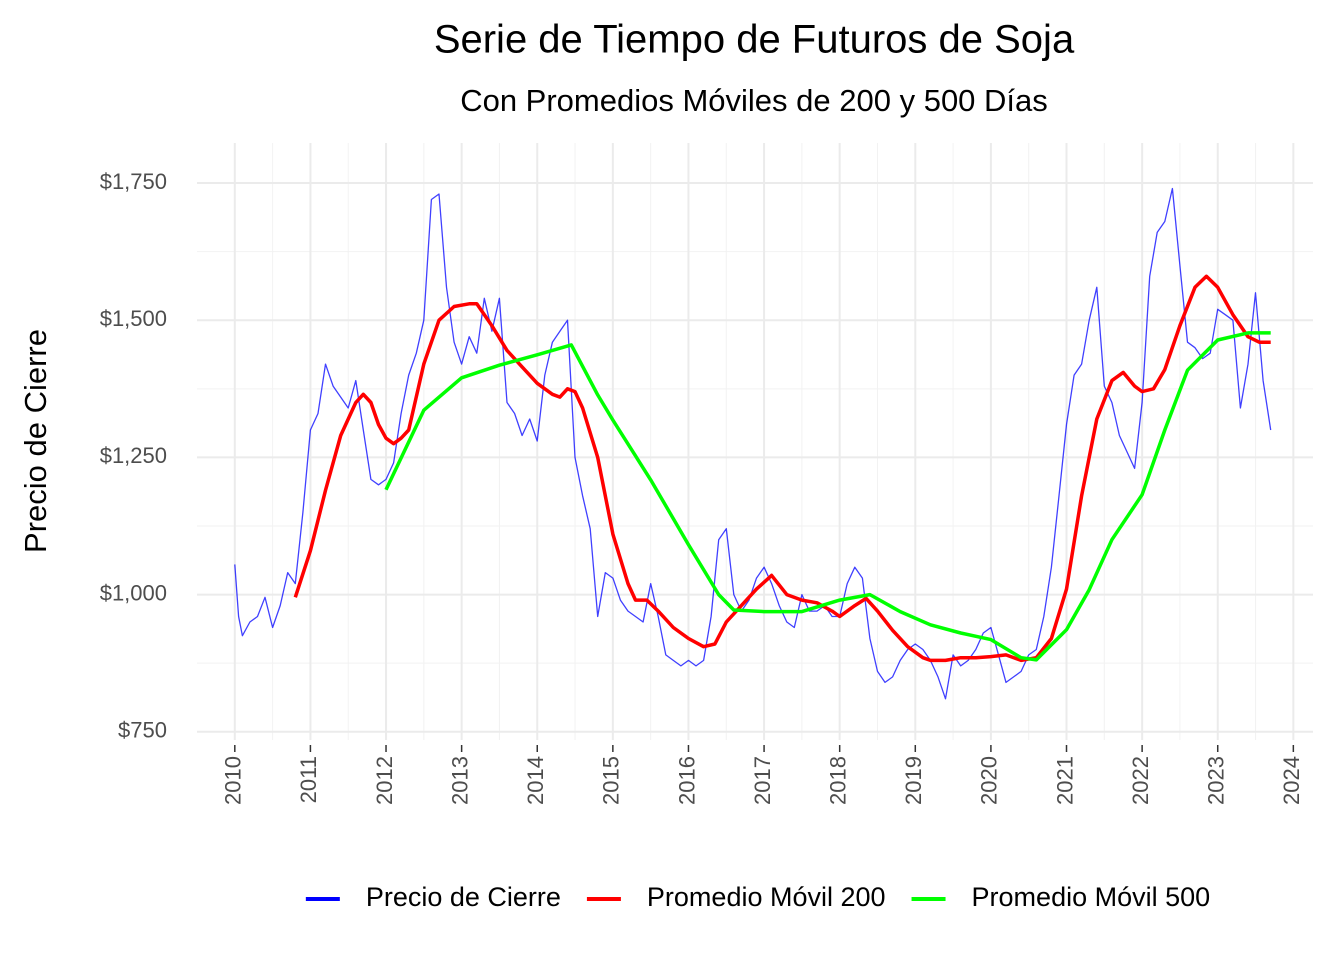  I want to click on x-tick-label: 2017, so click(762, 780).